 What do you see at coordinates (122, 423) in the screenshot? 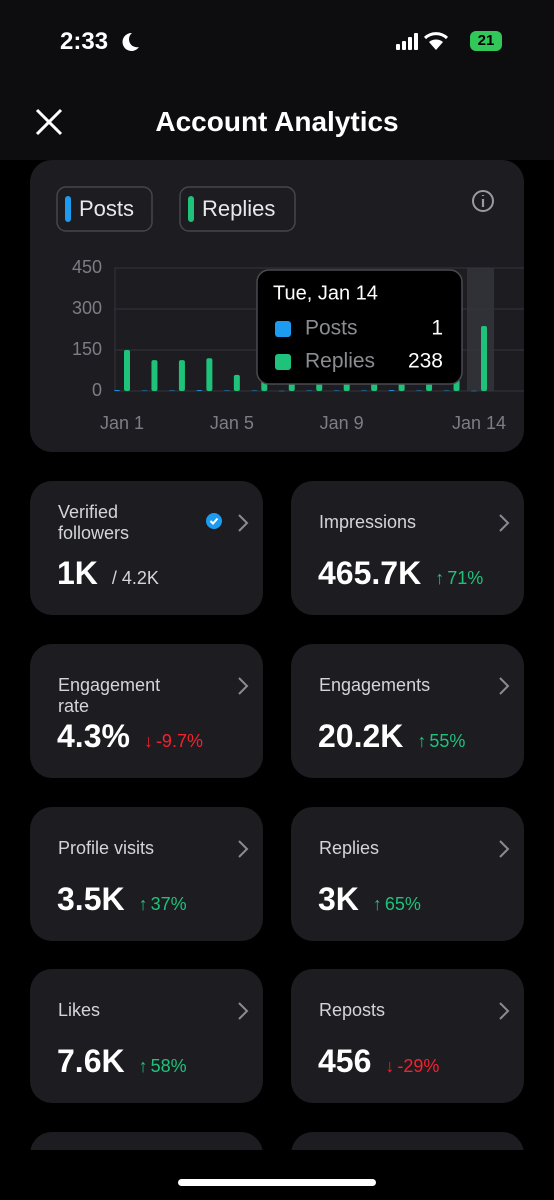
I see `x-tick-label: Jan 1` at bounding box center [122, 423].